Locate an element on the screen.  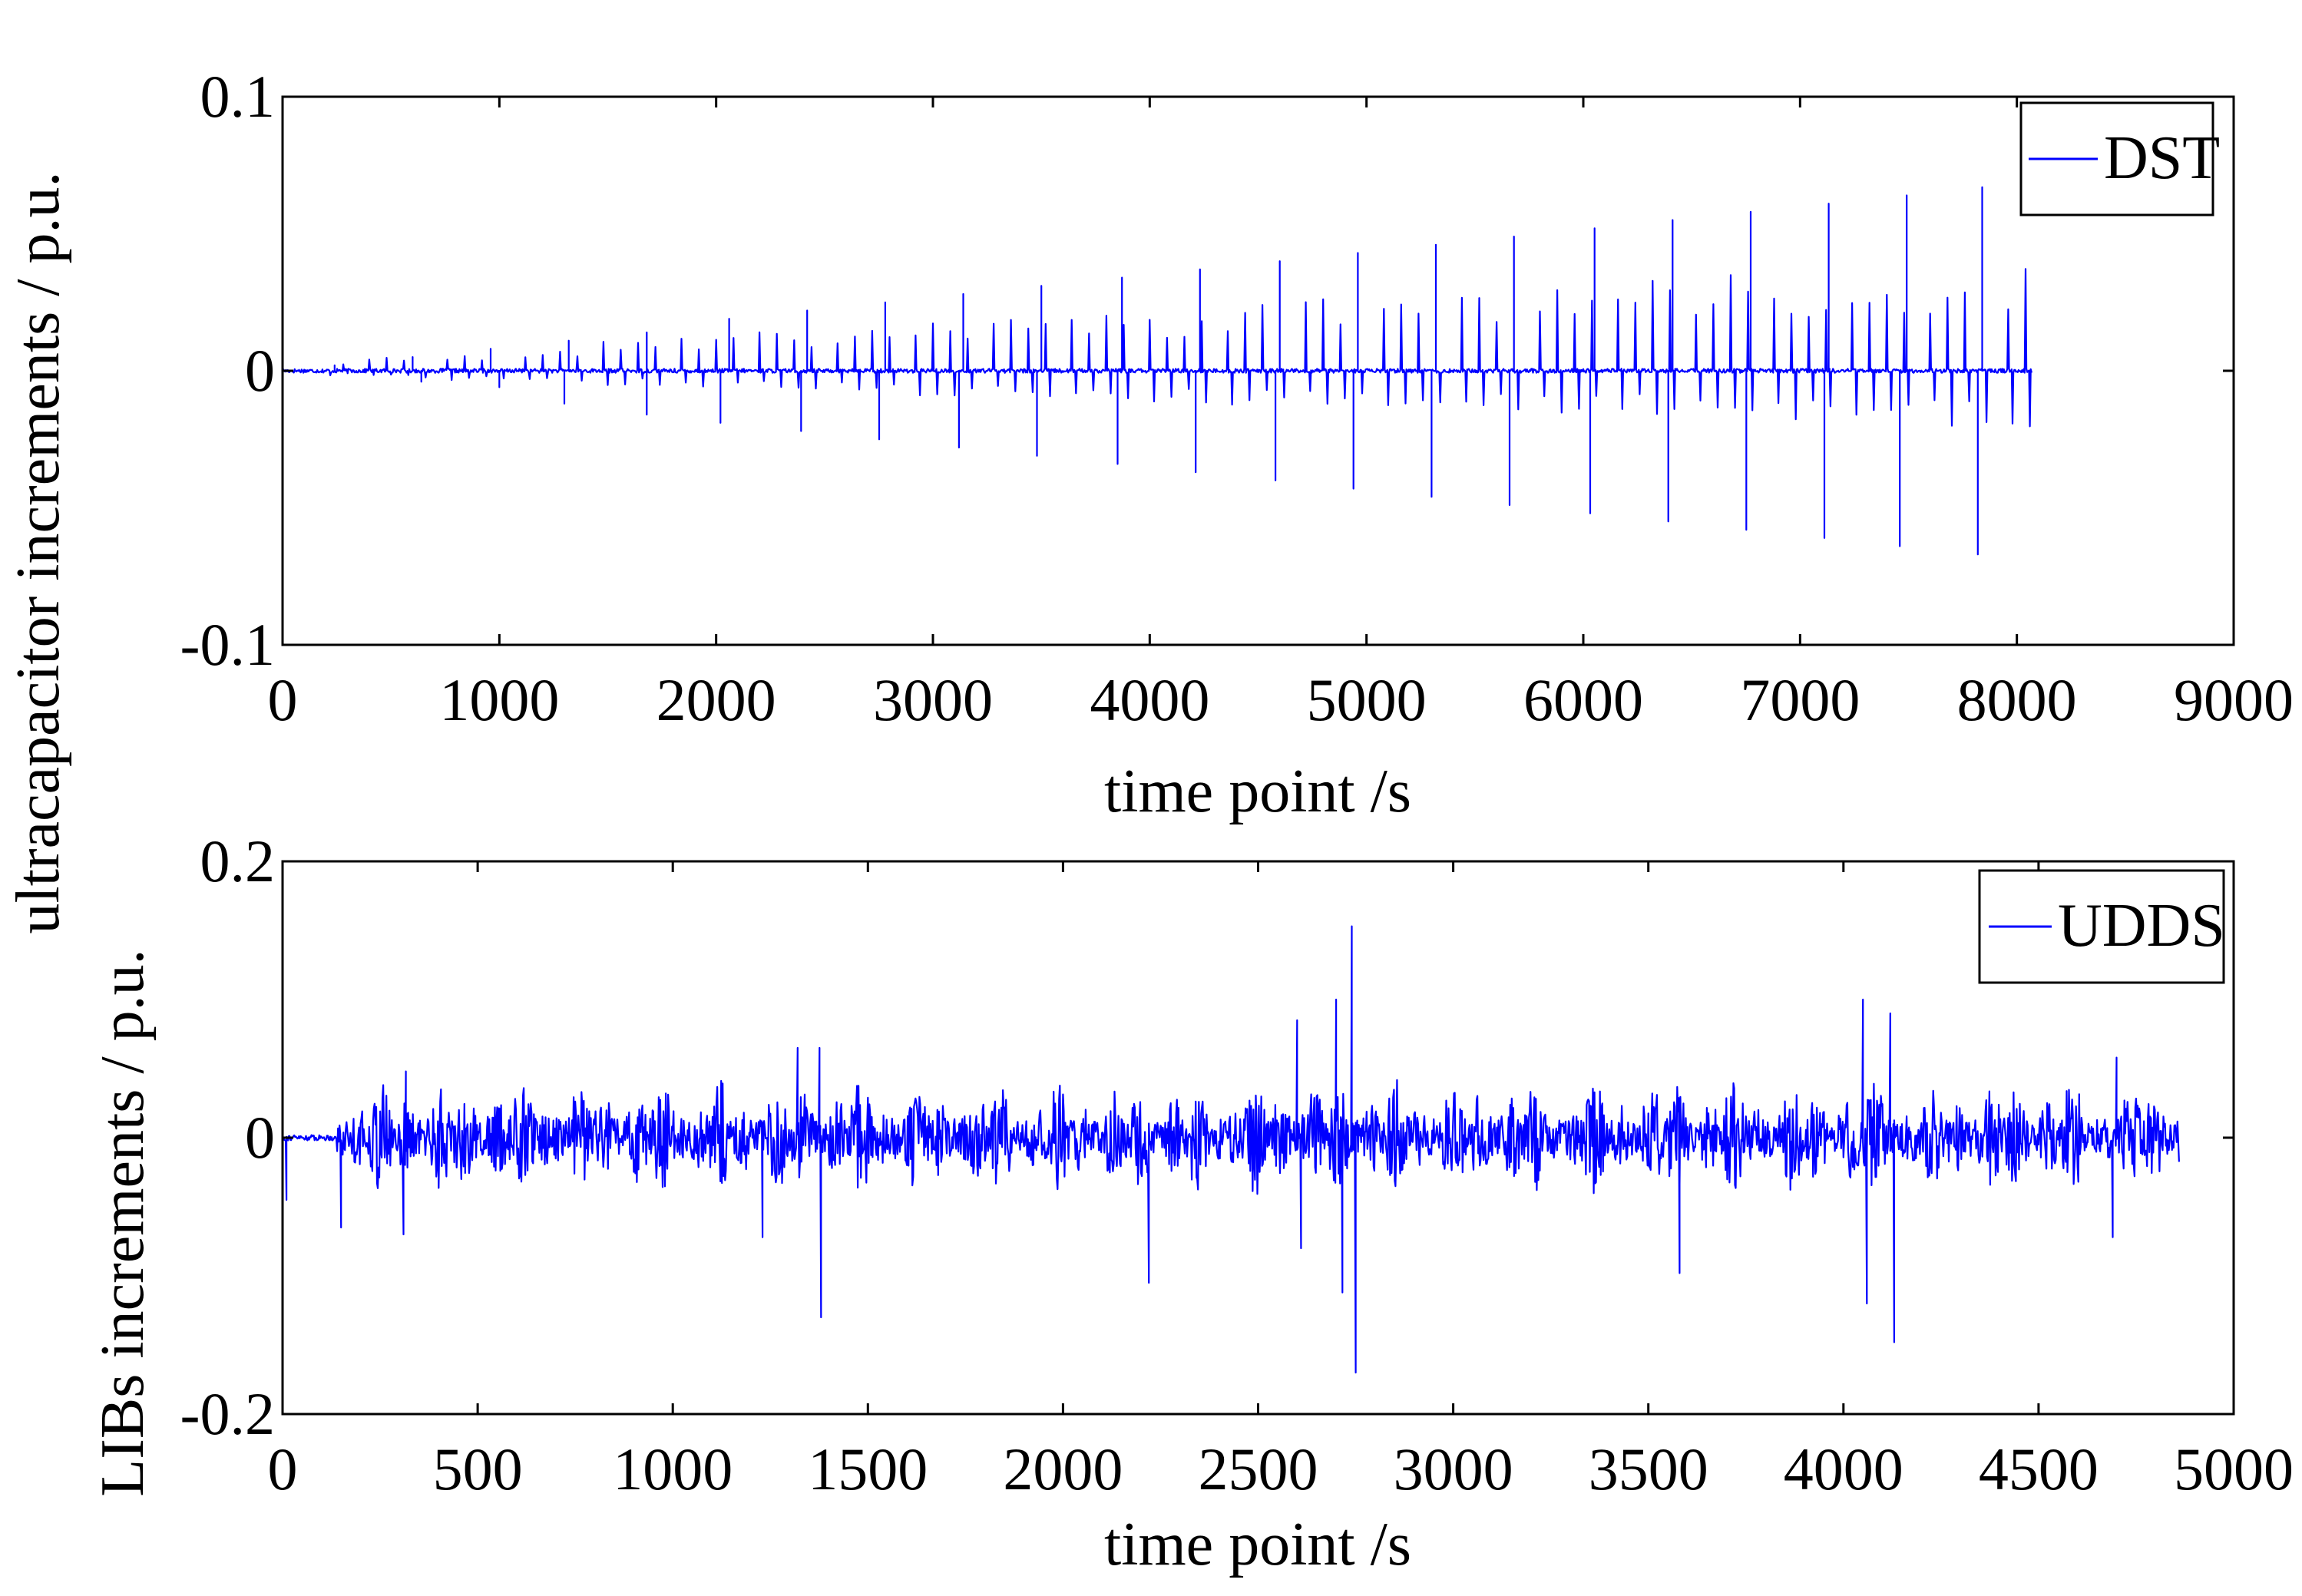
dst-x-tick-label: 3000 is located at coordinates (933, 699).